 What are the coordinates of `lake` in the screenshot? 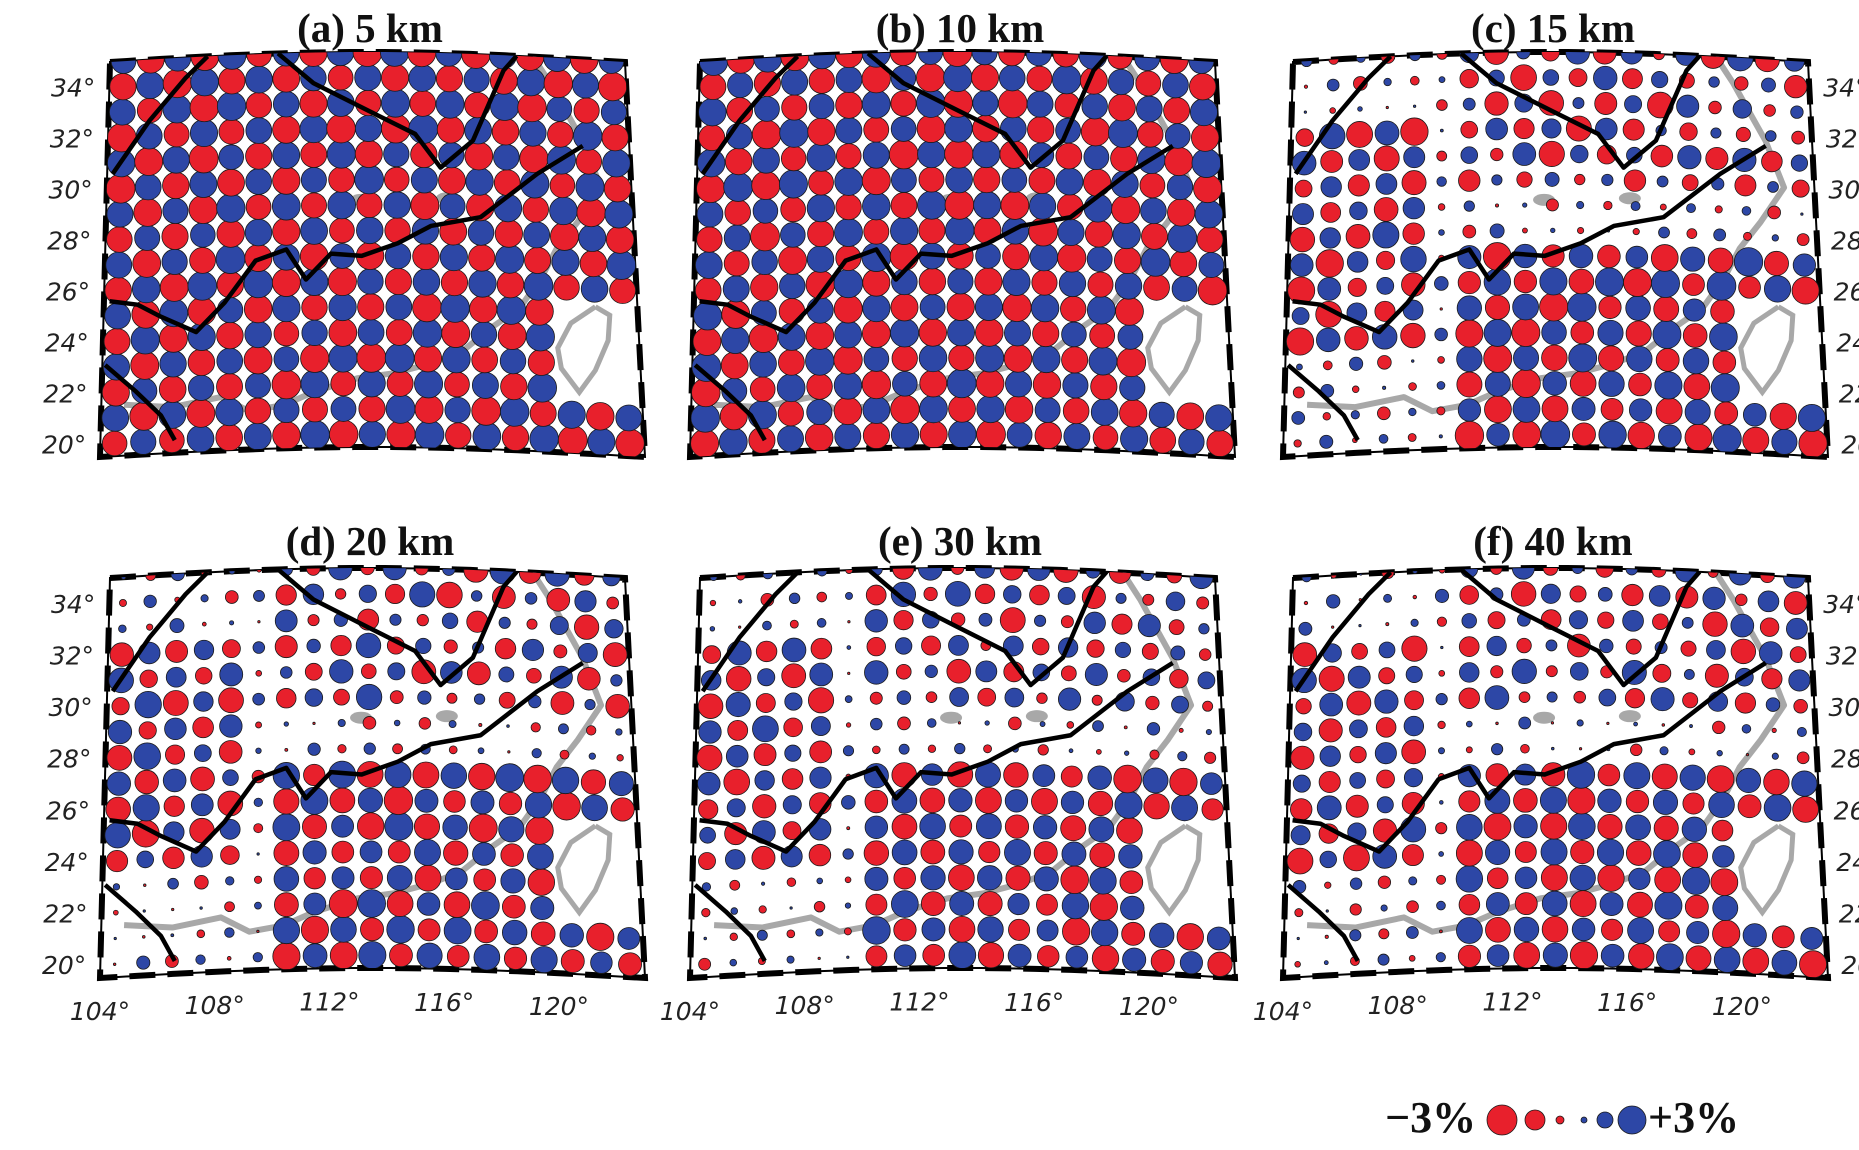 It's located at (1544, 717).